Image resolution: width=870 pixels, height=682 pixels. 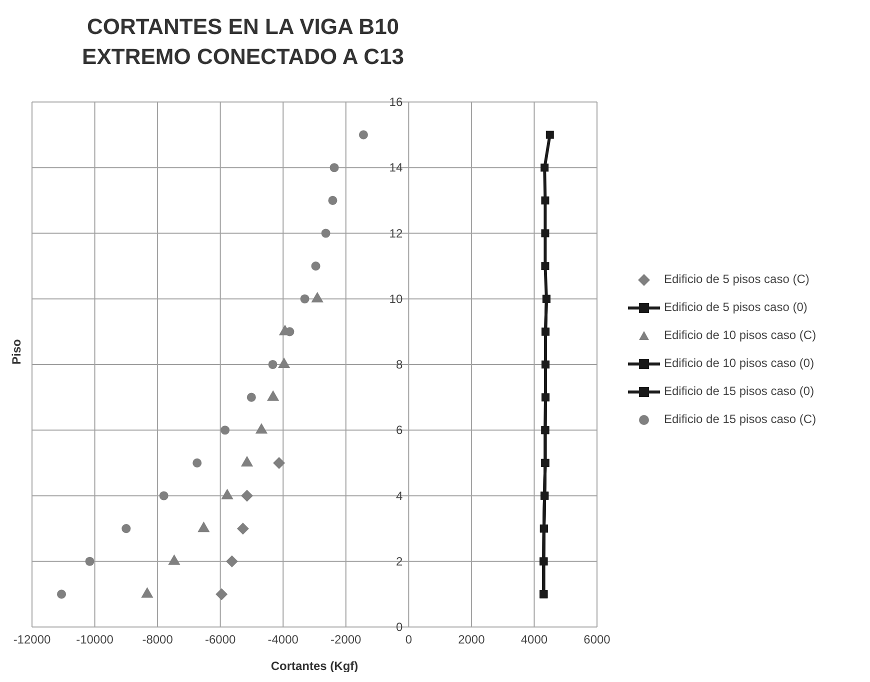 What do you see at coordinates (396, 233) in the screenshot?
I see `y-tick-label: 12` at bounding box center [396, 233].